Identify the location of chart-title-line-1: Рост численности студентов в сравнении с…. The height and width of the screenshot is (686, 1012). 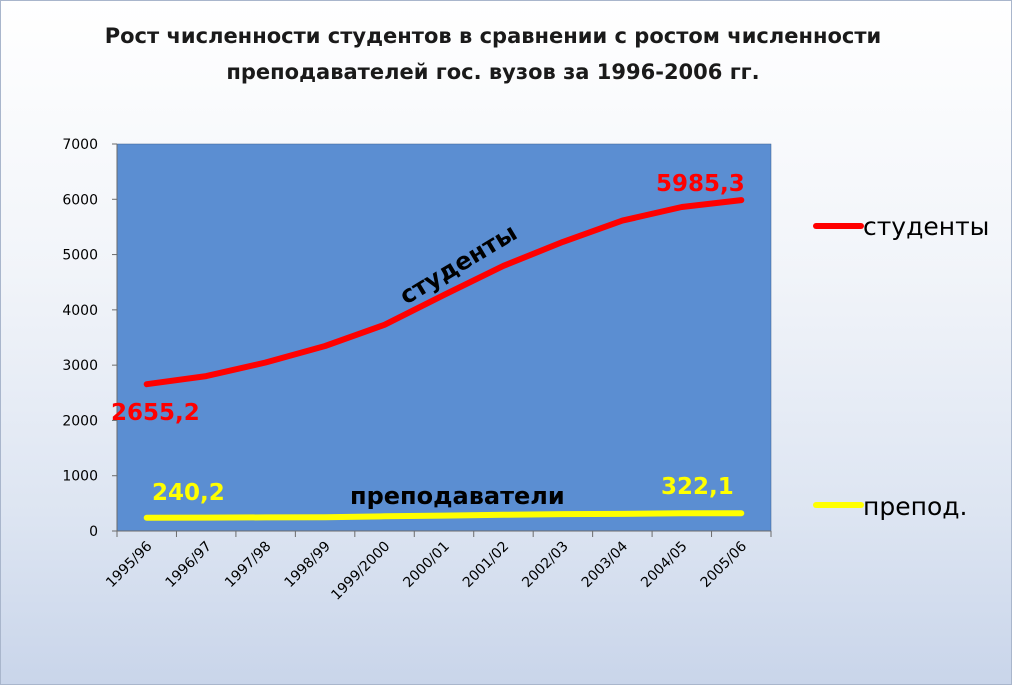
(493, 36).